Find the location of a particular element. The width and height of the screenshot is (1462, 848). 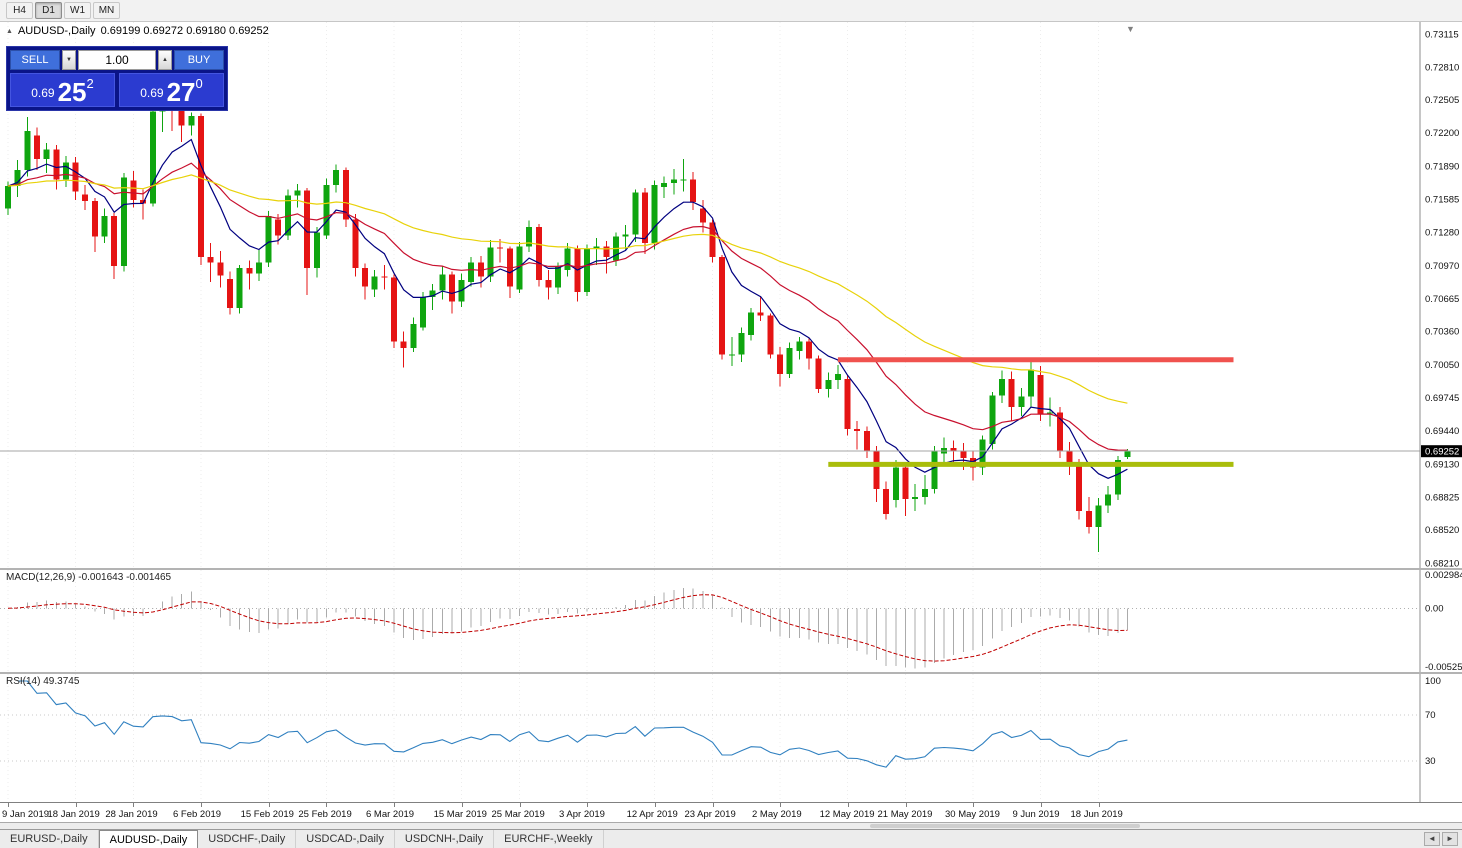

time-label: 25 Mar 2019 is located at coordinates (518, 814).